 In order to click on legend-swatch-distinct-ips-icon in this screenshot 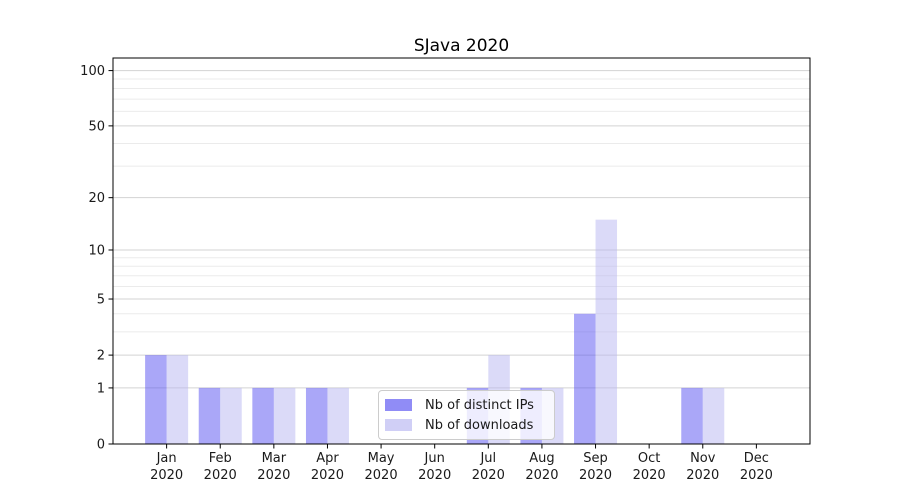, I will do `click(398, 405)`.